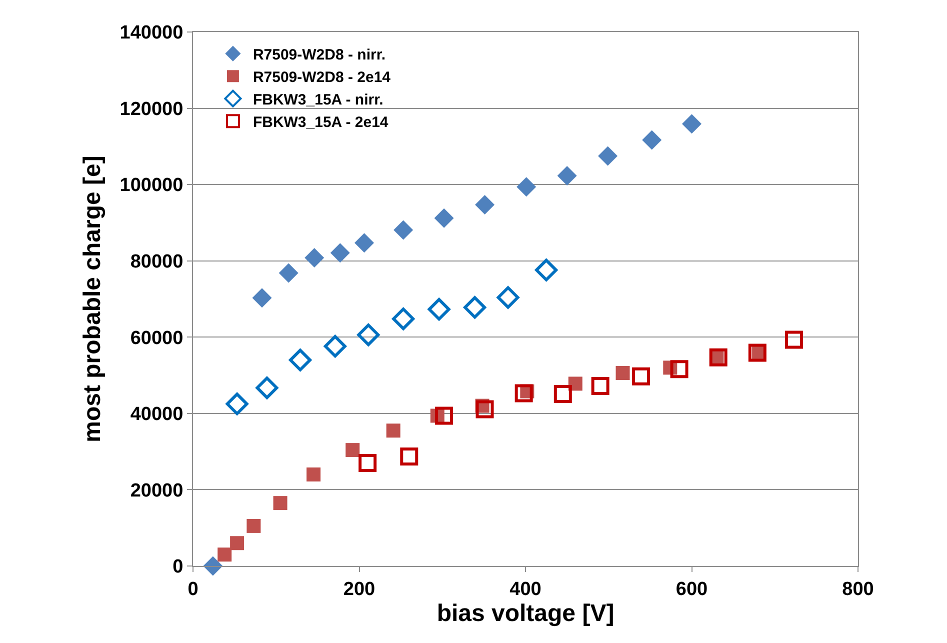  Describe the element at coordinates (92, 299) in the screenshot. I see `y-axis-title: most probable charge [e]` at that location.